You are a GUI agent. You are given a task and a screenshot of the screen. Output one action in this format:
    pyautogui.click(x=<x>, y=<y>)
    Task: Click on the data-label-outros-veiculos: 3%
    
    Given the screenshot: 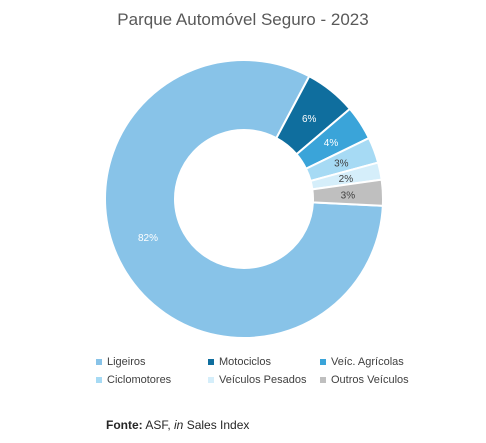 What is the action you would take?
    pyautogui.click(x=348, y=195)
    